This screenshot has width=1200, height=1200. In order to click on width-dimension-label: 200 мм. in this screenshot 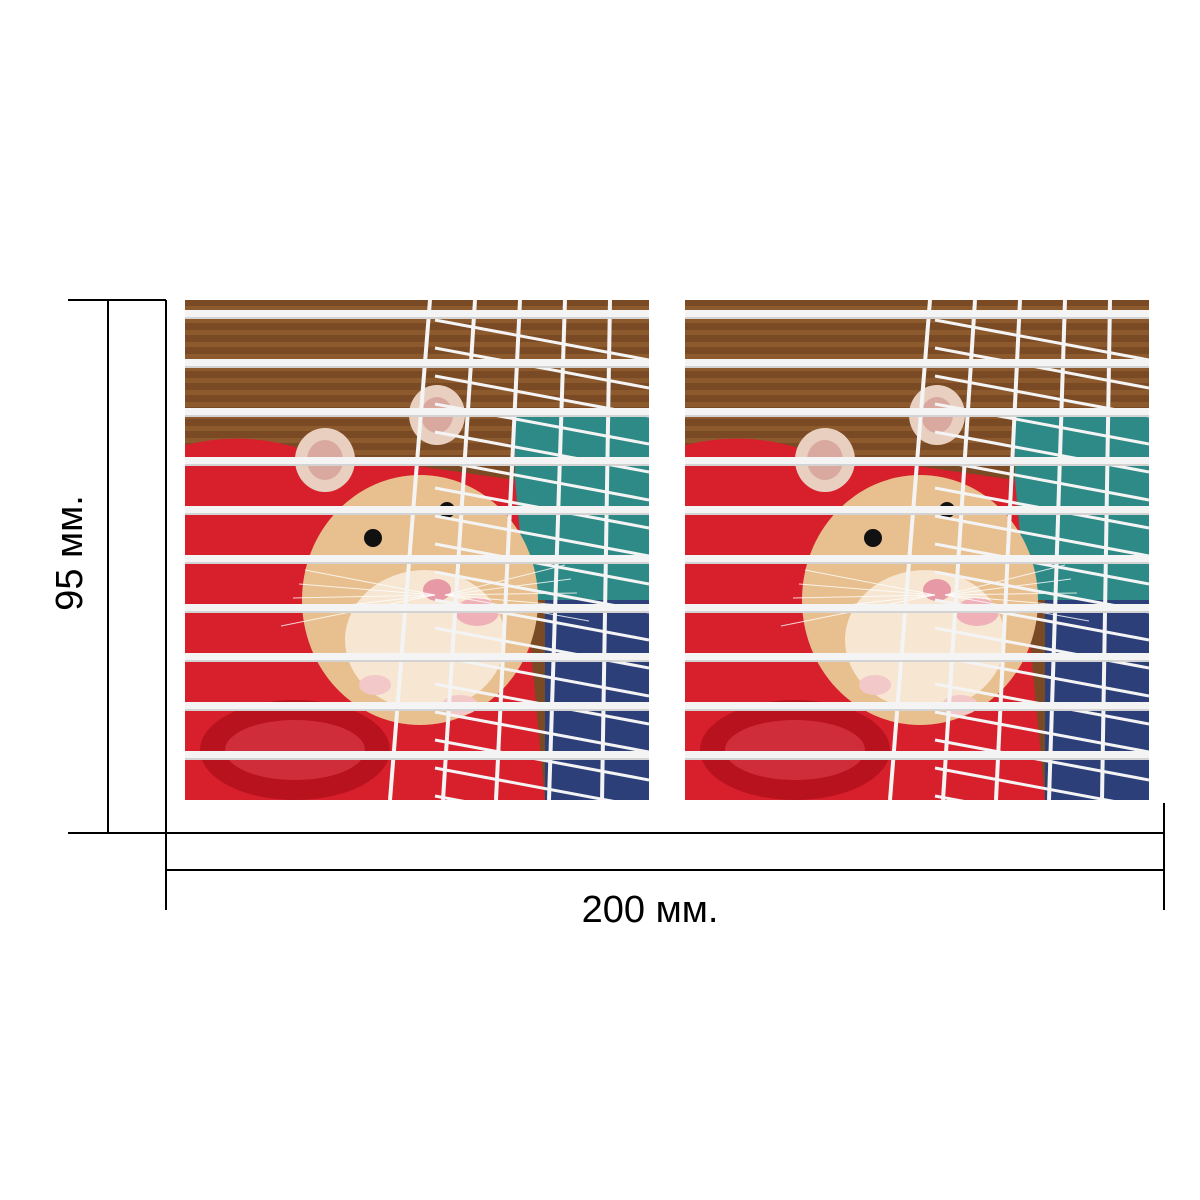, I will do `click(650, 910)`.